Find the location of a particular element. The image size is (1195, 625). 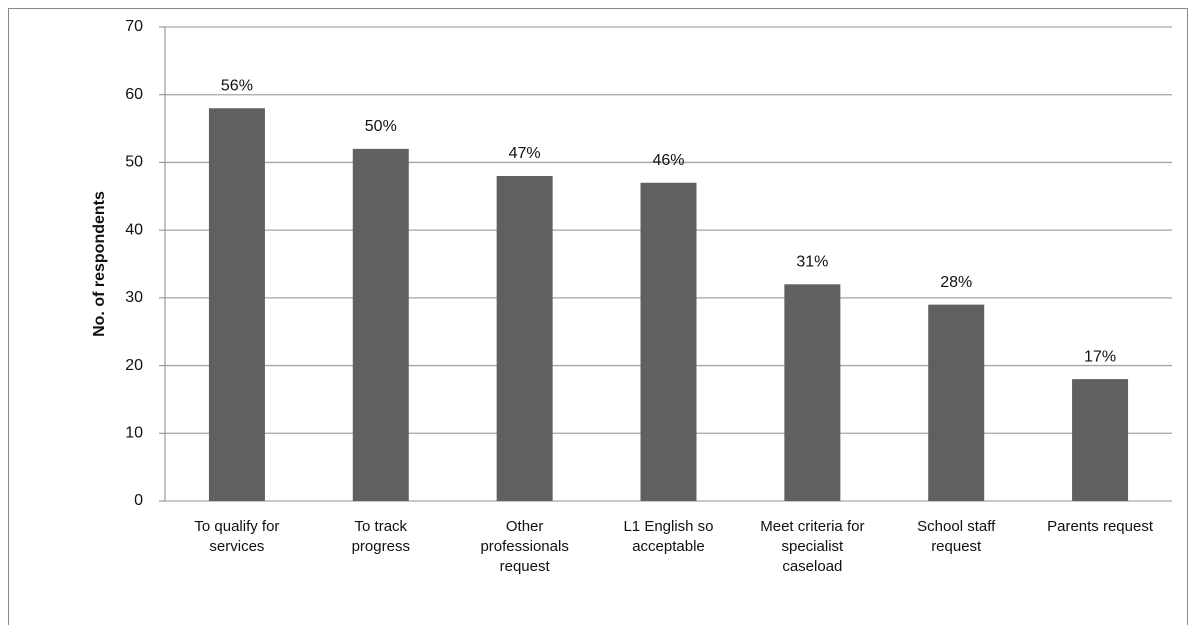

data-label: 46% is located at coordinates (668, 160).